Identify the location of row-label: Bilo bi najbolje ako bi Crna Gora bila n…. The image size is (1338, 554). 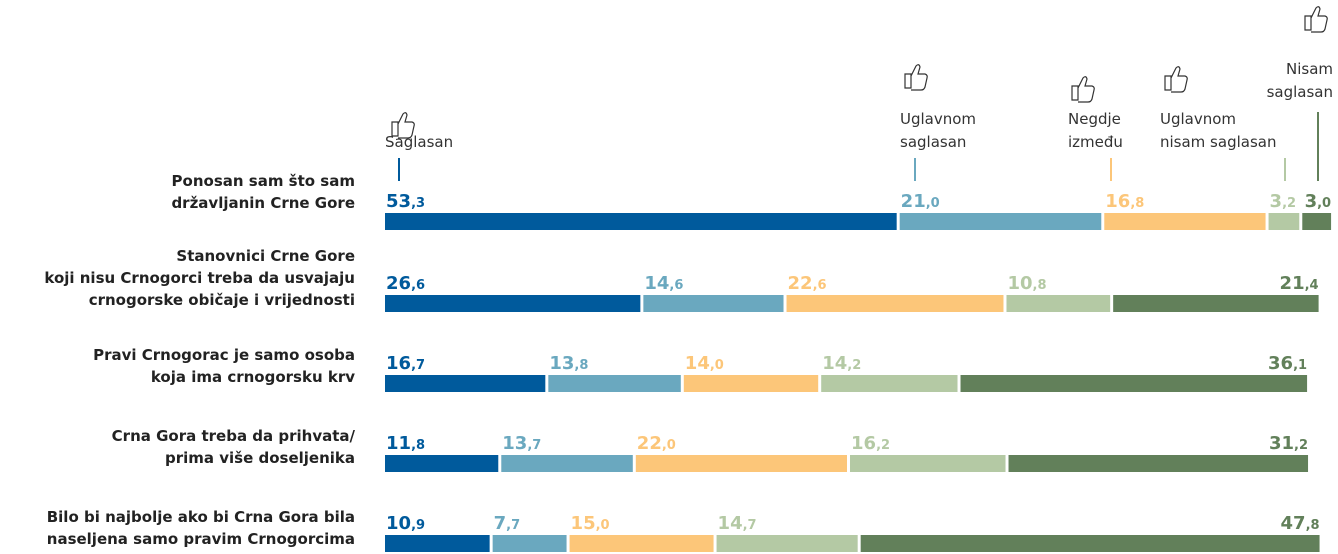
(200, 528).